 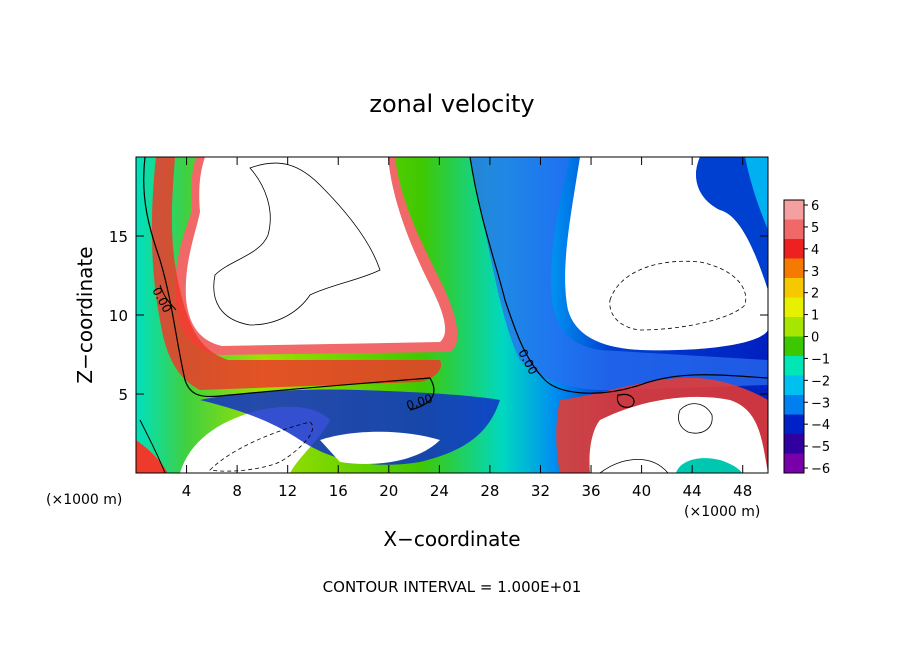 What do you see at coordinates (237, 491) in the screenshot?
I see `x-tick-label: 8` at bounding box center [237, 491].